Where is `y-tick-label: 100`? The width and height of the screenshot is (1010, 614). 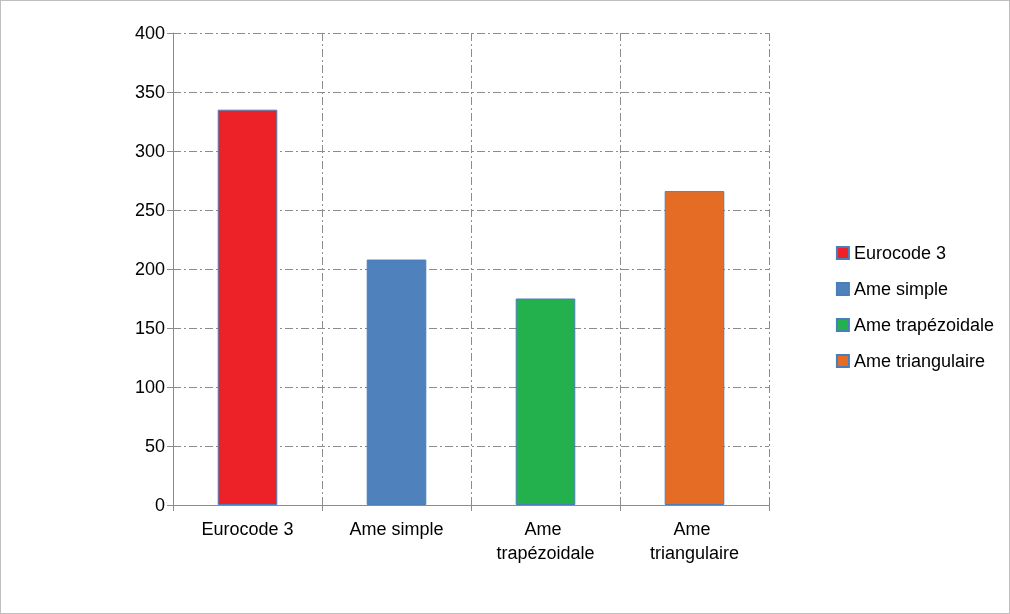 y-tick-label: 100 is located at coordinates (149, 387).